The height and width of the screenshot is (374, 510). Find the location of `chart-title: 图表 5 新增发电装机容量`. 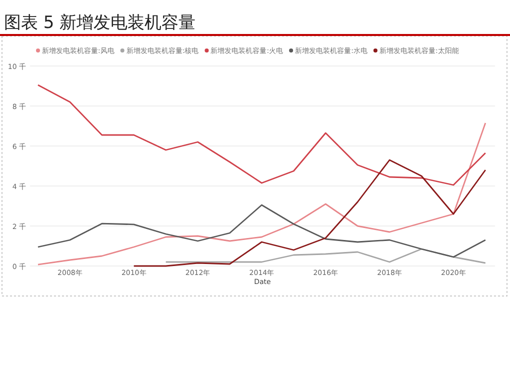

chart-title: 图表 5 新增发电装机容量 is located at coordinates (100, 23).